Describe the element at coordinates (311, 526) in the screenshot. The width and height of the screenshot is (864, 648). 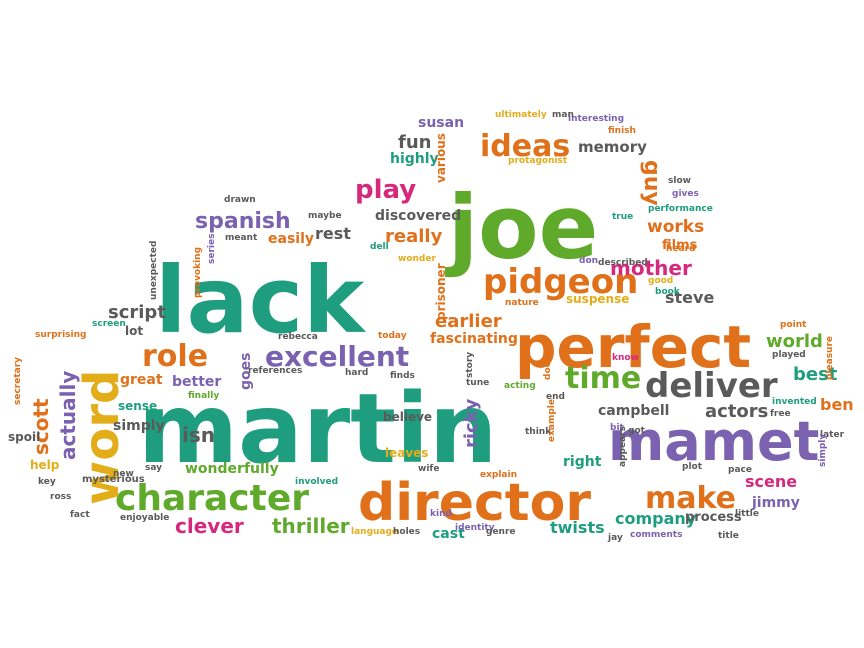
I see `cloud-word-thriller: thriller` at that location.